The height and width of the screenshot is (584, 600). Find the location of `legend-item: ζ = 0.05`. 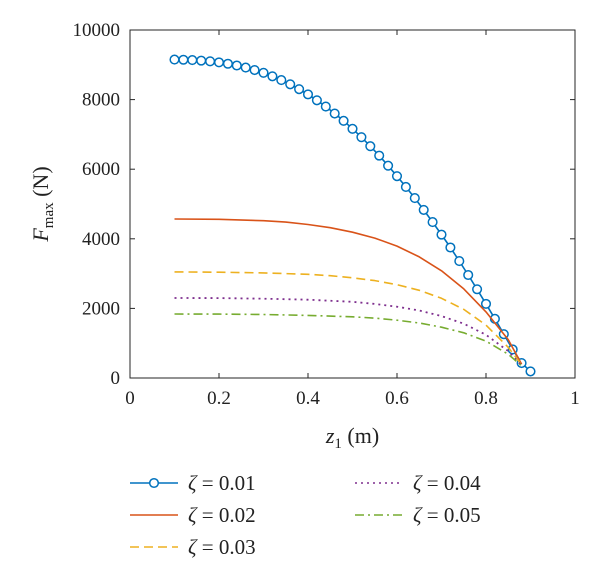

legend-item: ζ = 0.05 is located at coordinates (418, 515).